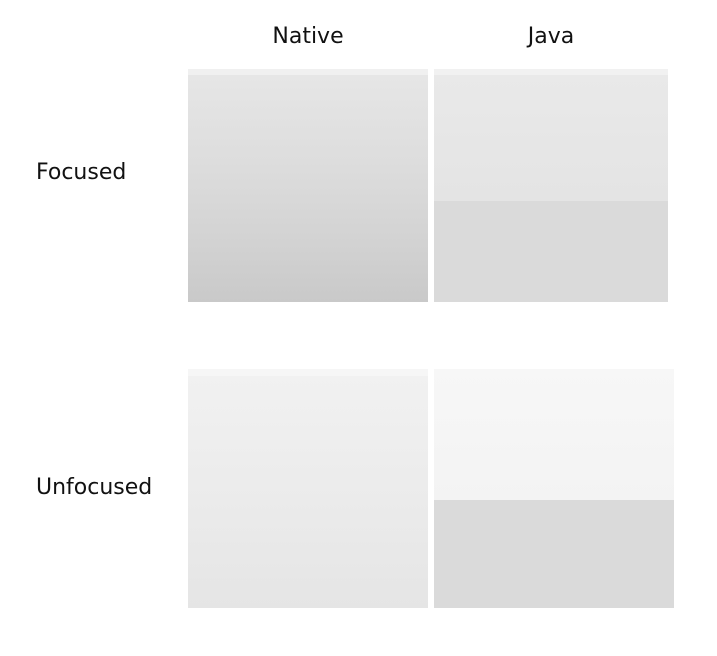 The height and width of the screenshot is (656, 717). I want to click on row-label-focused: Focused, so click(81, 172).